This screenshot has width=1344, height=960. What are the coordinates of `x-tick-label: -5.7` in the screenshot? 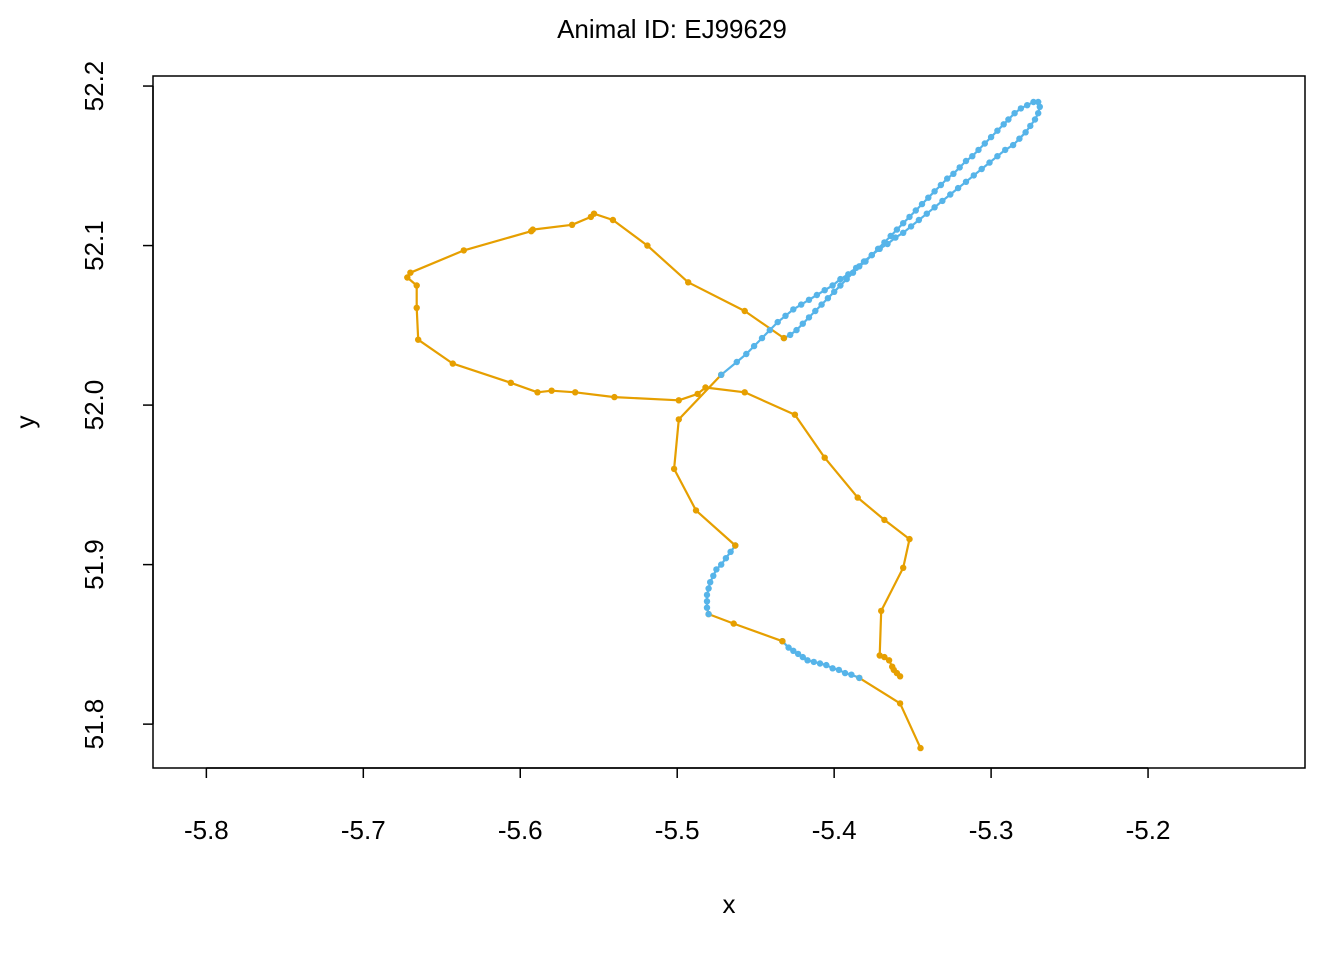 It's located at (363, 830).